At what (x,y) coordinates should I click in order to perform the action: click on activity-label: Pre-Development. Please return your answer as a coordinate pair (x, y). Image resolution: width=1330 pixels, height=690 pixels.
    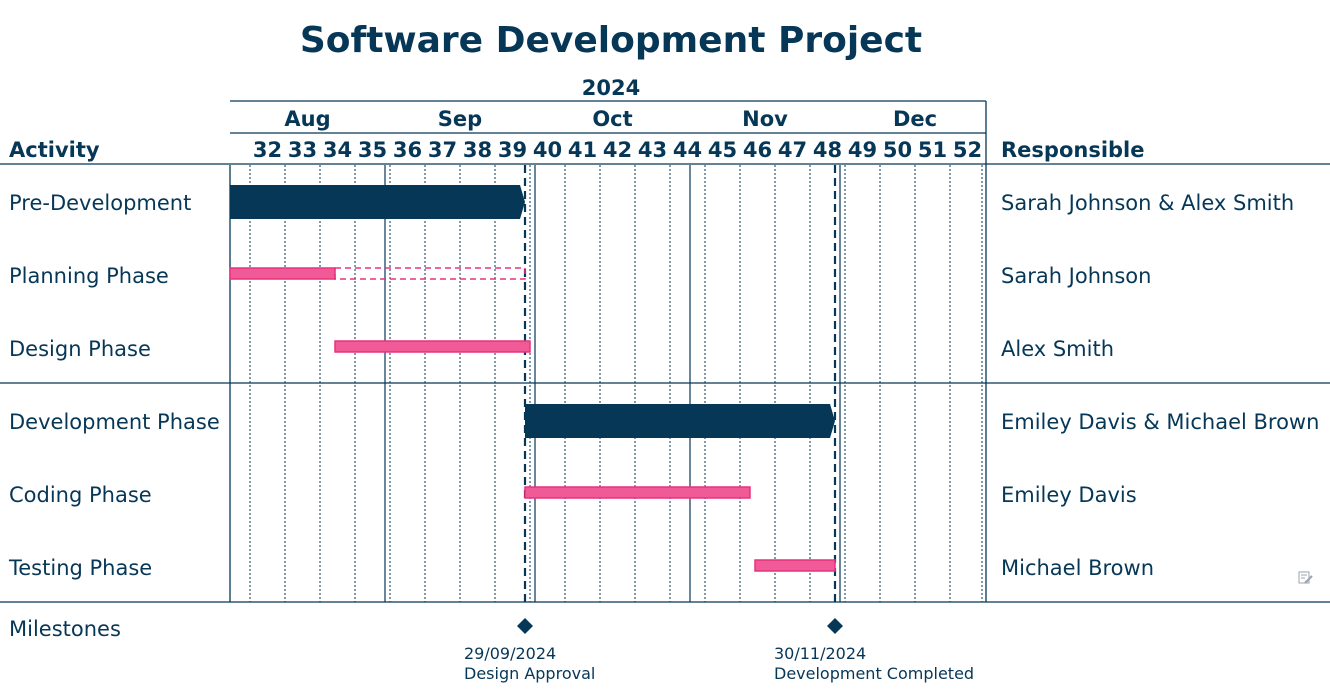
    Looking at the image, I should click on (100, 203).